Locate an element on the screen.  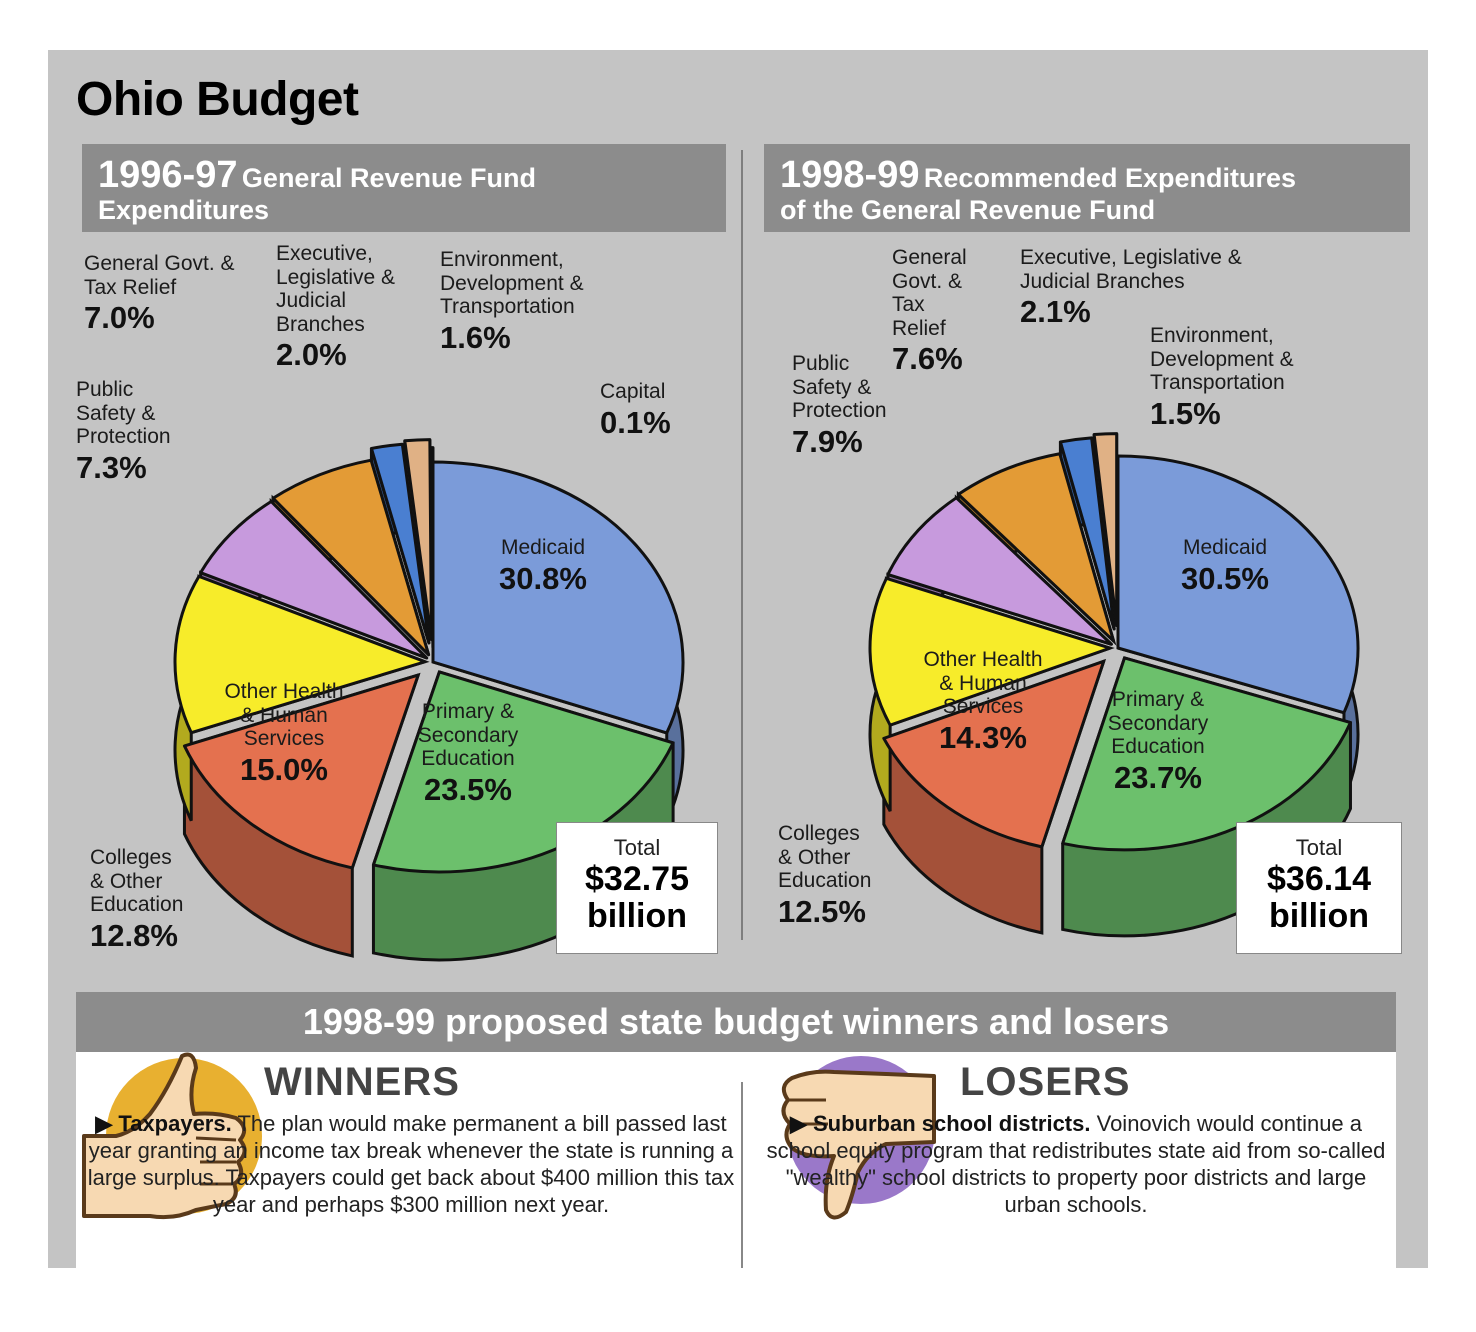
chart-1-label-medicaid: Medicaid 30.8% is located at coordinates (543, 566).